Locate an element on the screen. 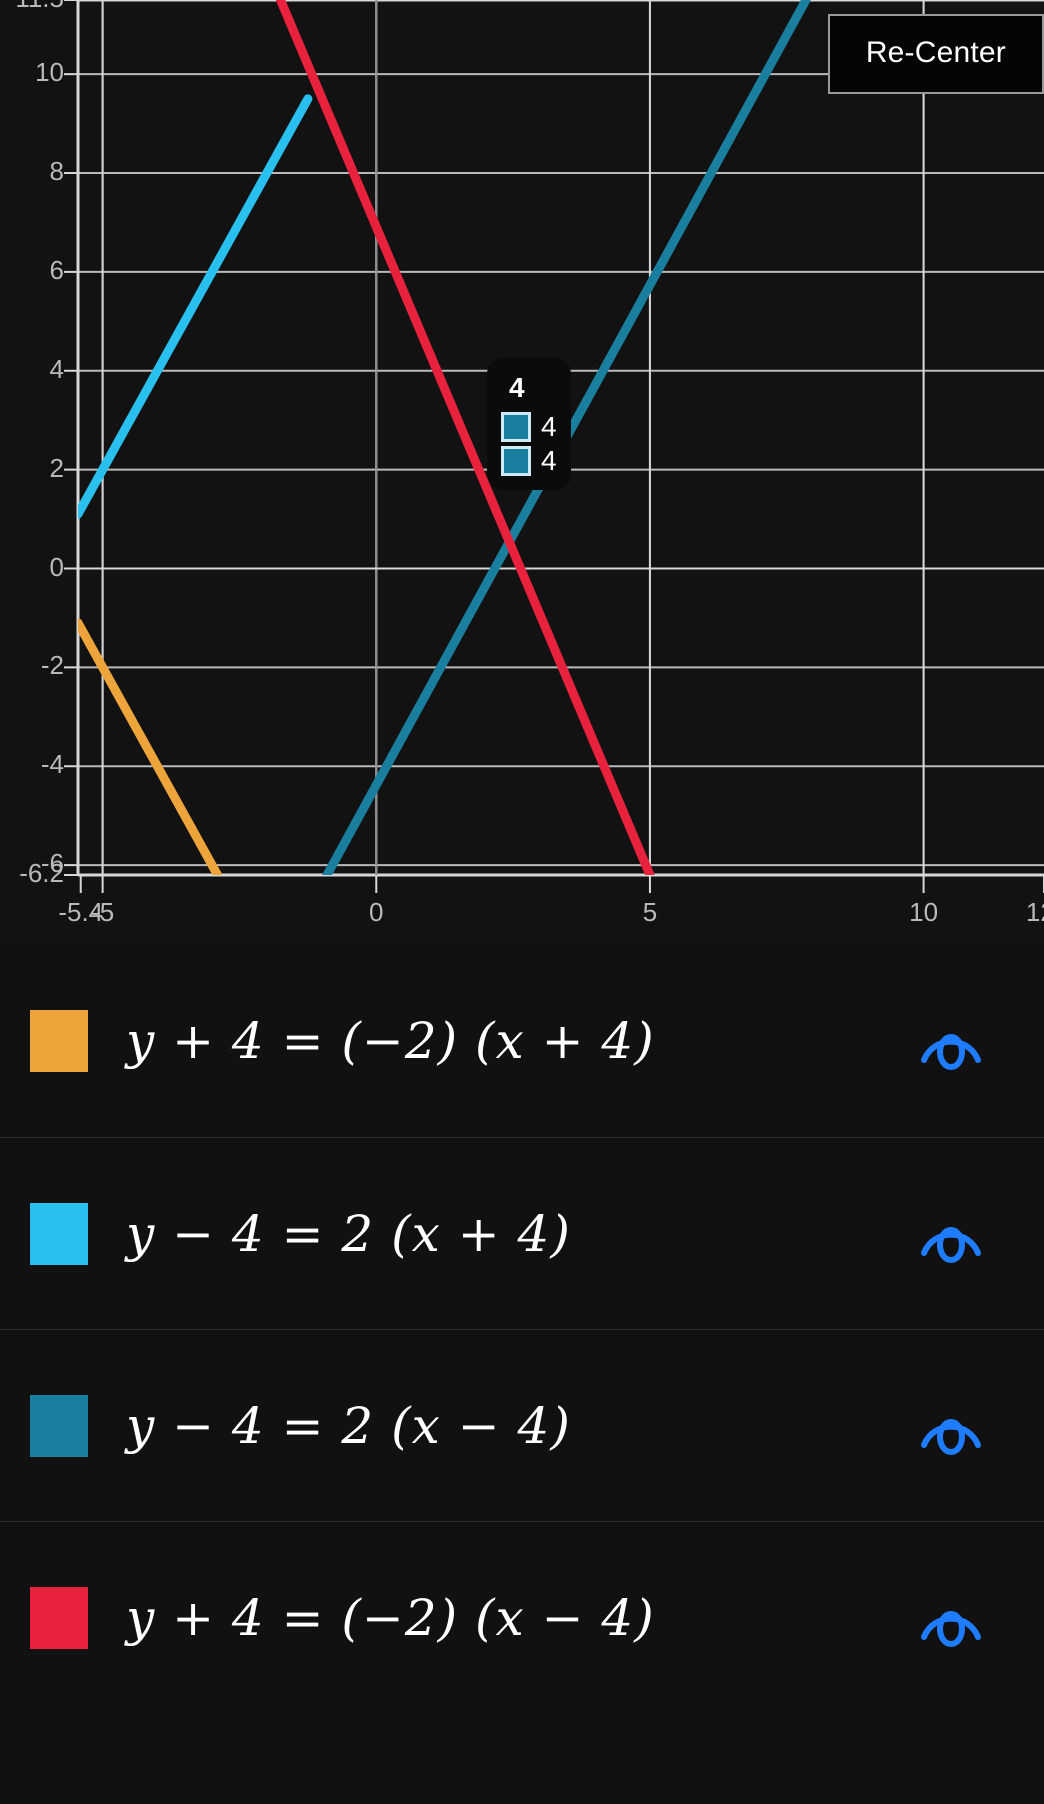 Image resolution: width=1044 pixels, height=1804 pixels. equation-text: y + 4 = (−2) (x − 4) is located at coordinates (390, 1617).